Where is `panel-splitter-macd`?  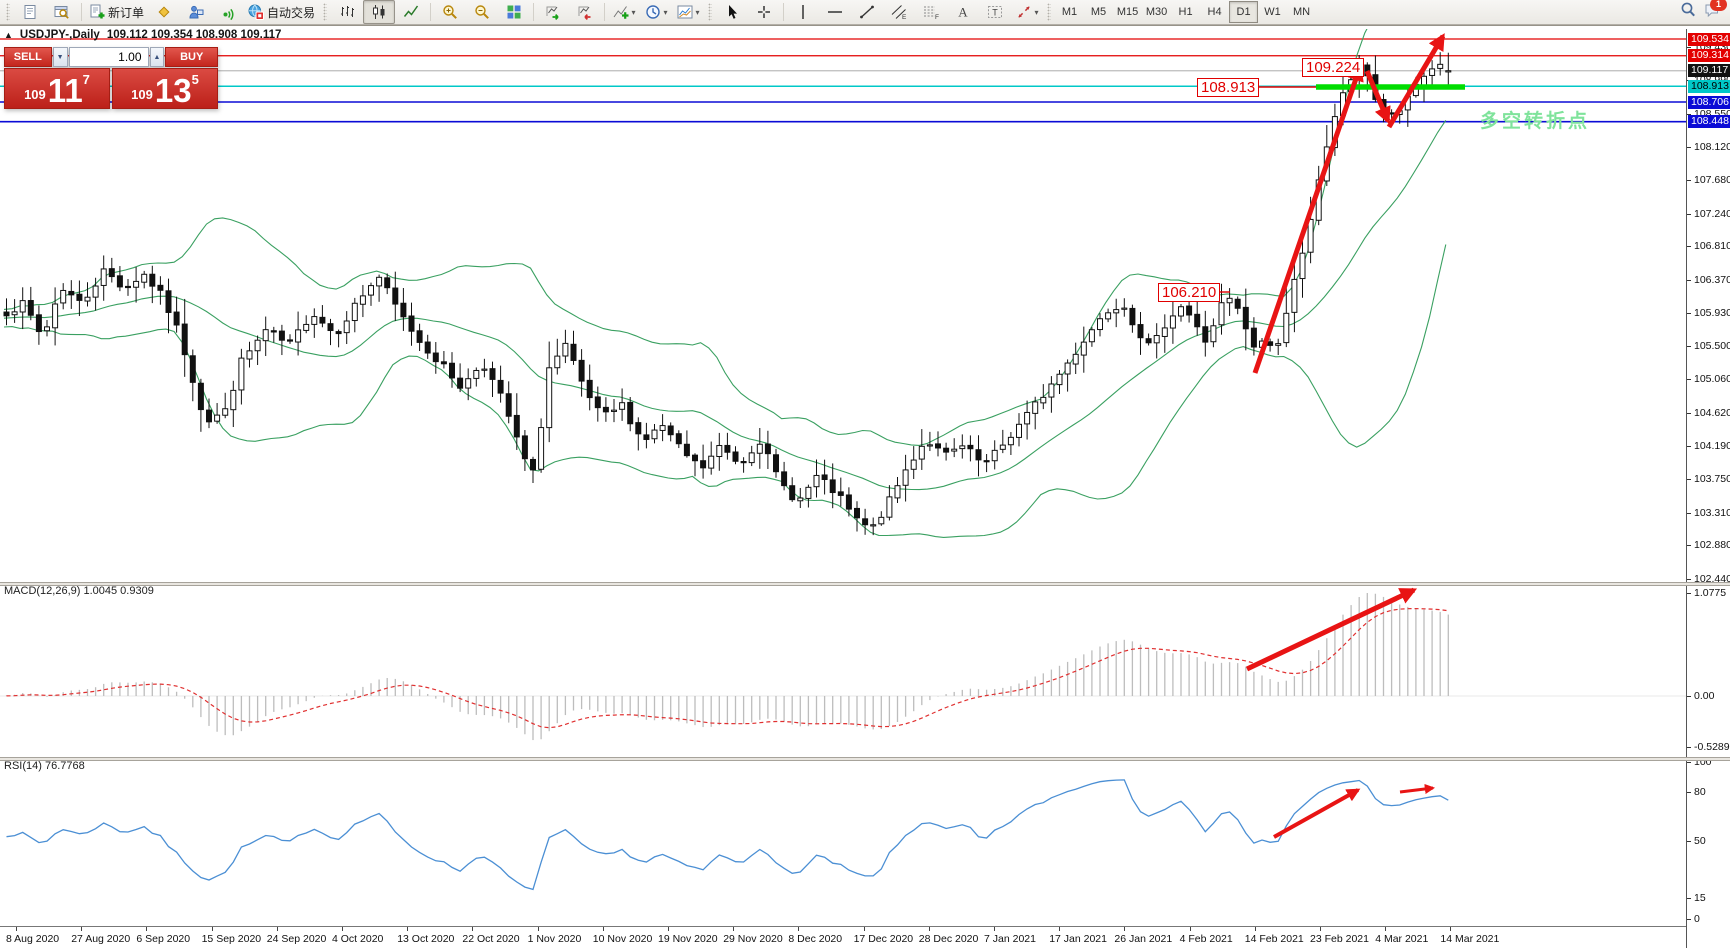 panel-splitter-macd is located at coordinates (865, 584).